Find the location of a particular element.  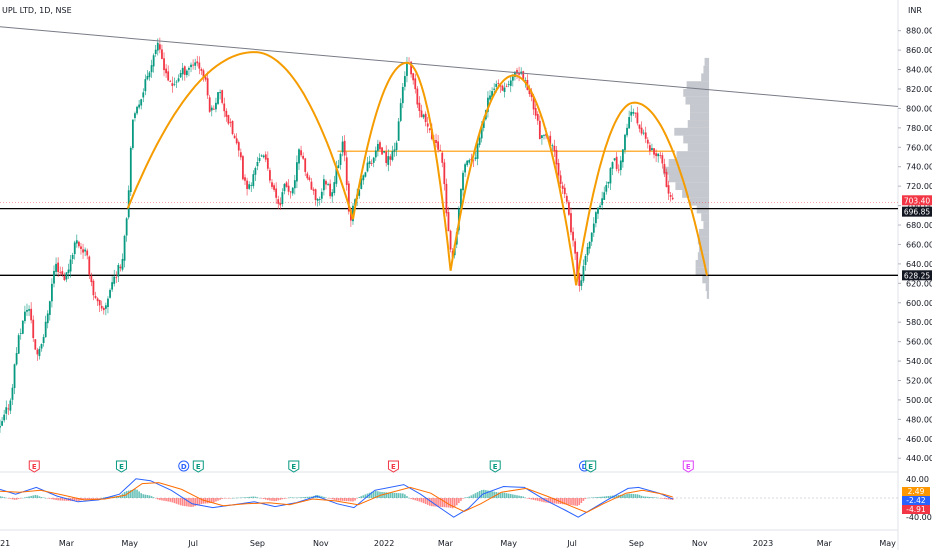

price-tag-bg is located at coordinates (917, 275).